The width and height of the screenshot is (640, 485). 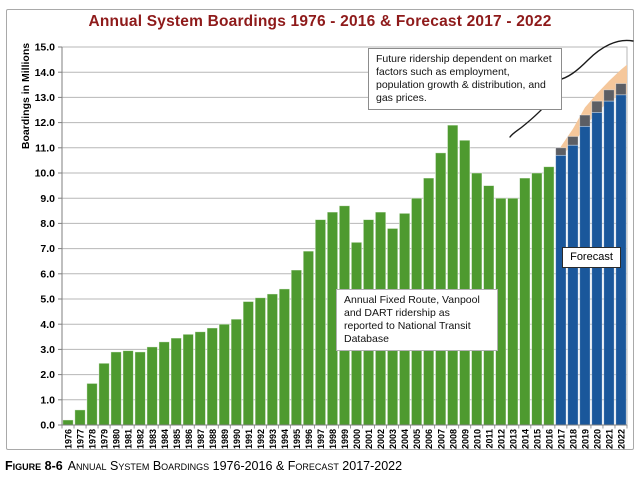 What do you see at coordinates (45, 174) in the screenshot?
I see `y-tick-label: 10.0` at bounding box center [45, 174].